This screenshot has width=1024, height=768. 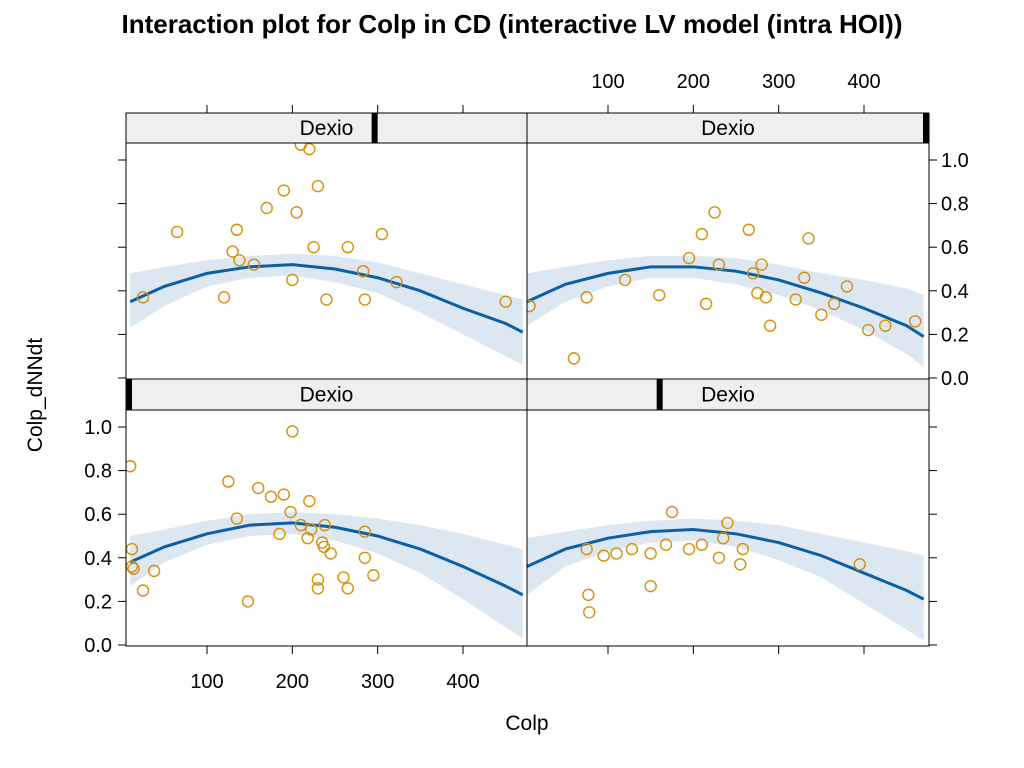 I want to click on y-tick-label: 0.8, so click(x=955, y=205).